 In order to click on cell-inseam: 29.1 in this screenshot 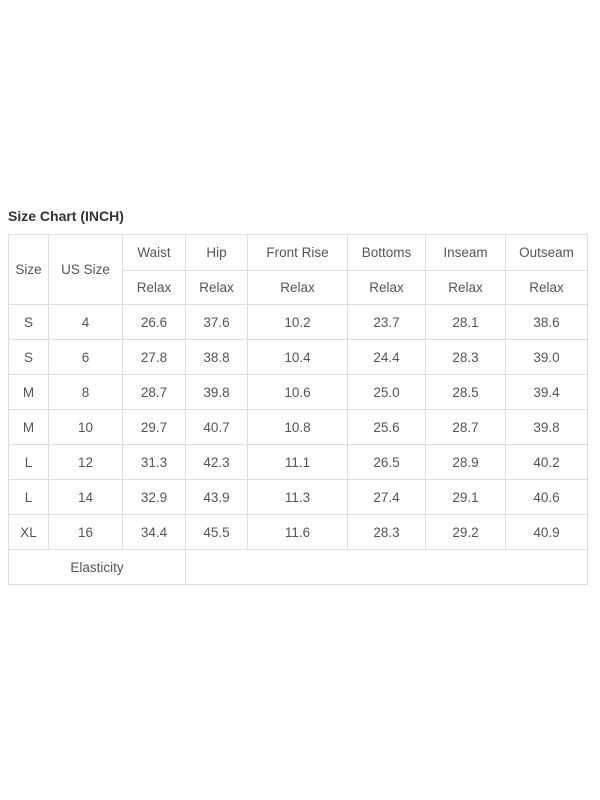, I will do `click(465, 497)`.